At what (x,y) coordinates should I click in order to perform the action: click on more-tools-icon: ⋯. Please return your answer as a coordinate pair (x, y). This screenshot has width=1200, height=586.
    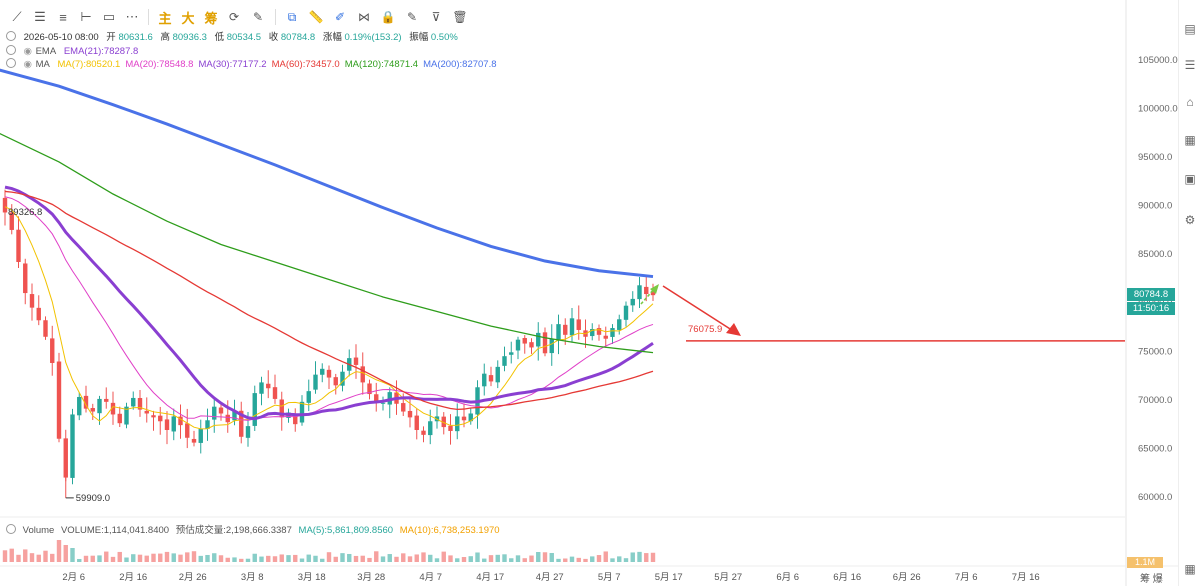
    Looking at the image, I should click on (132, 16).